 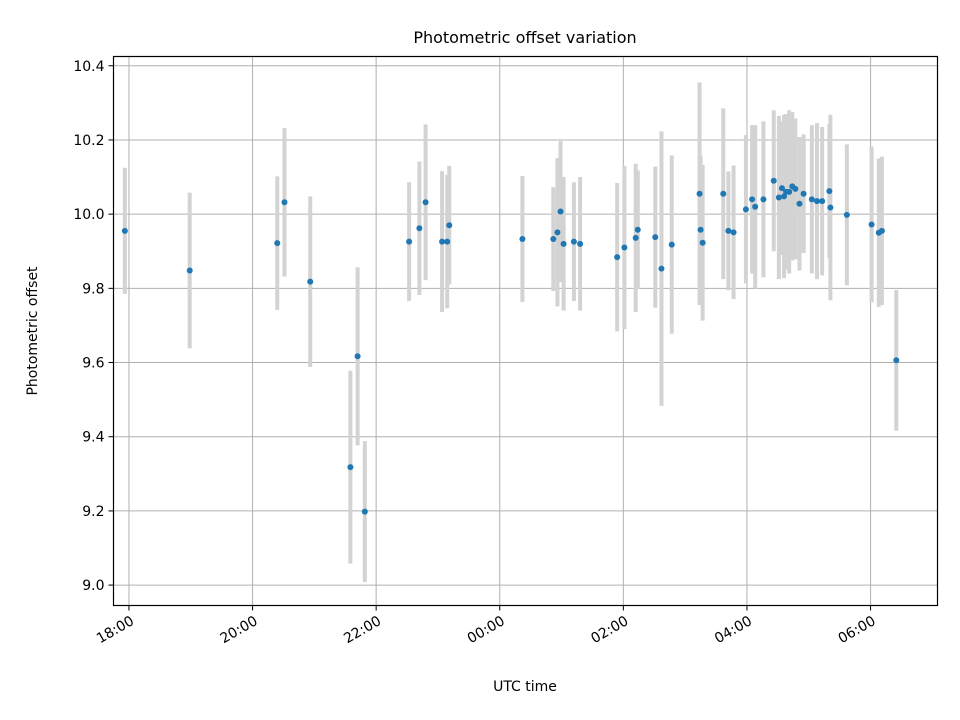 I want to click on x-axis-label: UTC time, so click(x=525, y=687).